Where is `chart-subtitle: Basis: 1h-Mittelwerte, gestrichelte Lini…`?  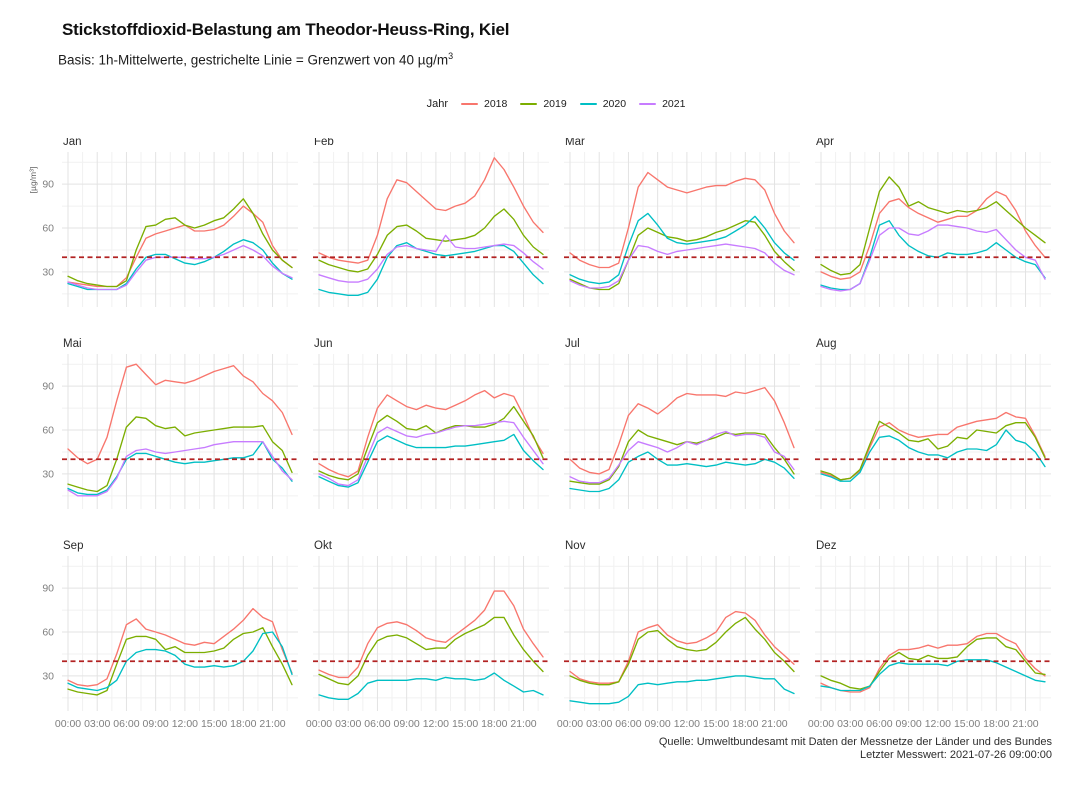 chart-subtitle: Basis: 1h-Mittelwerte, gestrichelte Lini… is located at coordinates (255, 59).